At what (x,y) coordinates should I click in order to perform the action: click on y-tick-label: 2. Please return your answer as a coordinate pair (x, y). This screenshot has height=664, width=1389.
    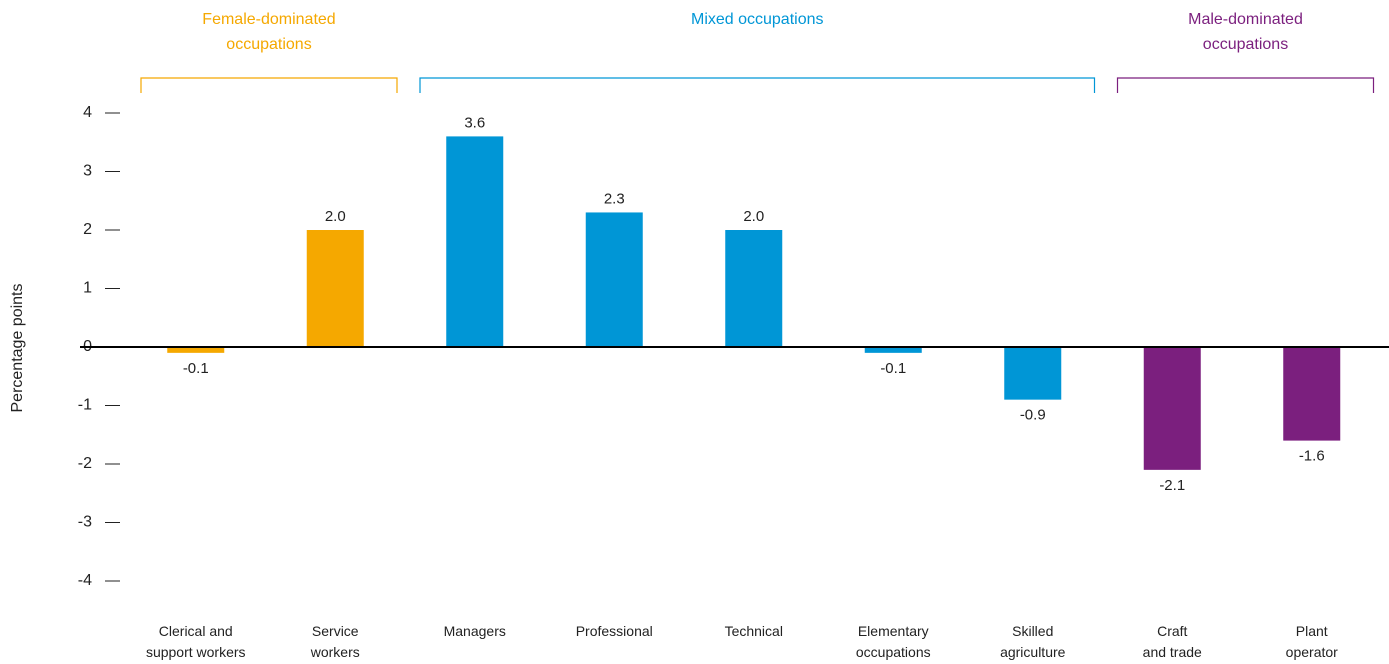
    Looking at the image, I should click on (87, 229).